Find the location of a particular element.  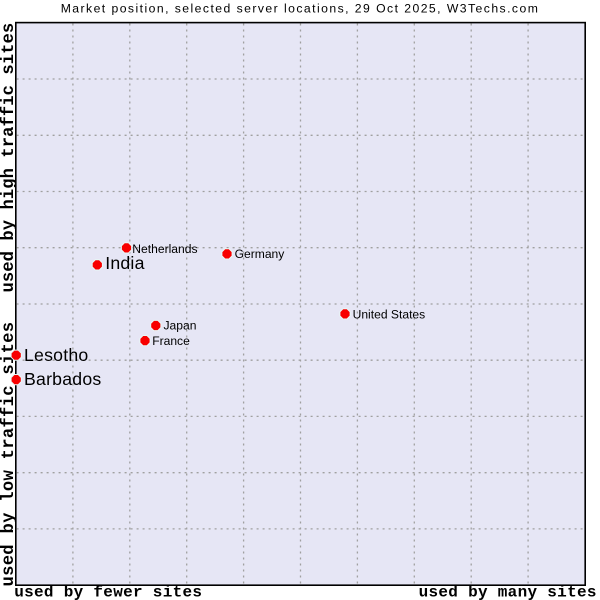

svg-text: Japan is located at coordinates (180, 326).